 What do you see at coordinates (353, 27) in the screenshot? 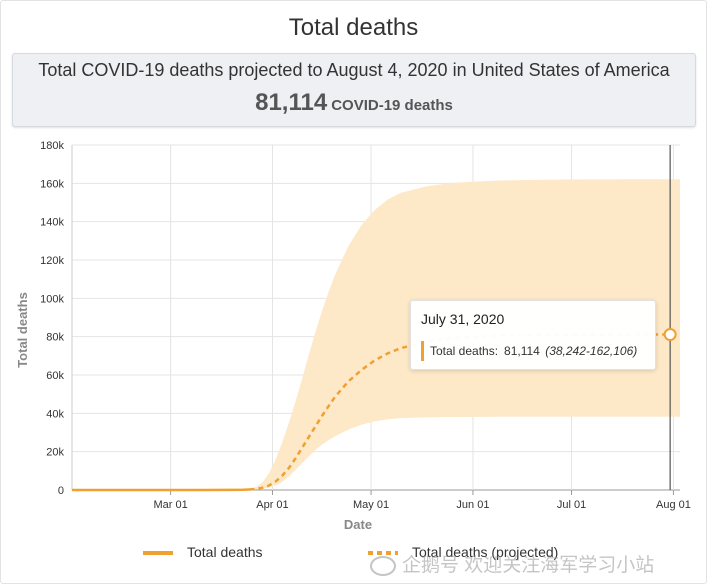
I see `chart-title: Total deaths` at bounding box center [353, 27].